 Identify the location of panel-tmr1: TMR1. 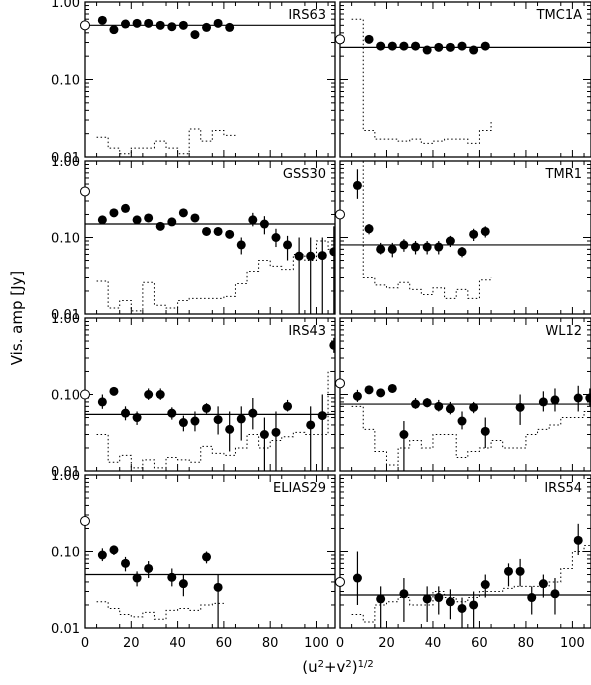
(463, 237).